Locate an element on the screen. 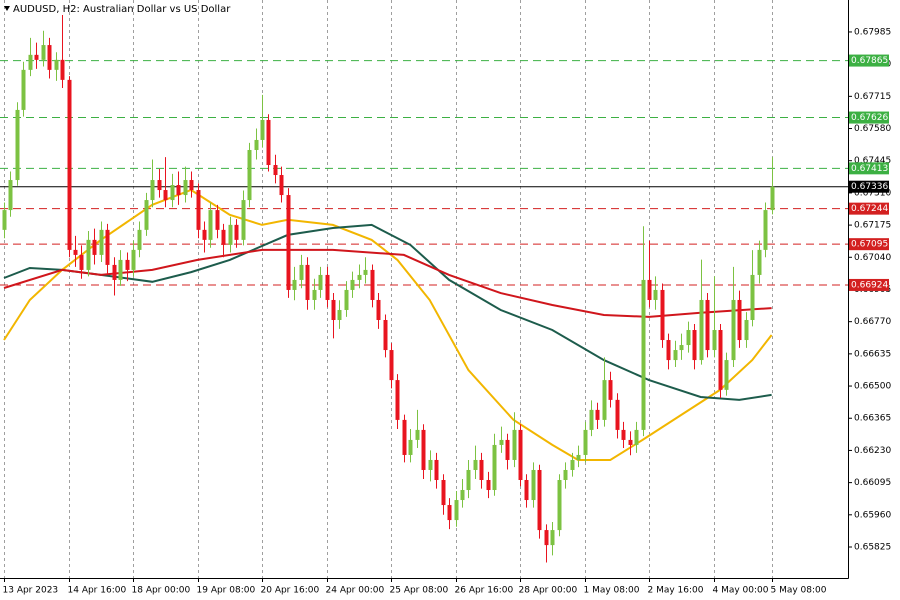 Image resolution: width=900 pixels, height=600 pixels. y-tick-label: 0.65825 is located at coordinates (872, 548).